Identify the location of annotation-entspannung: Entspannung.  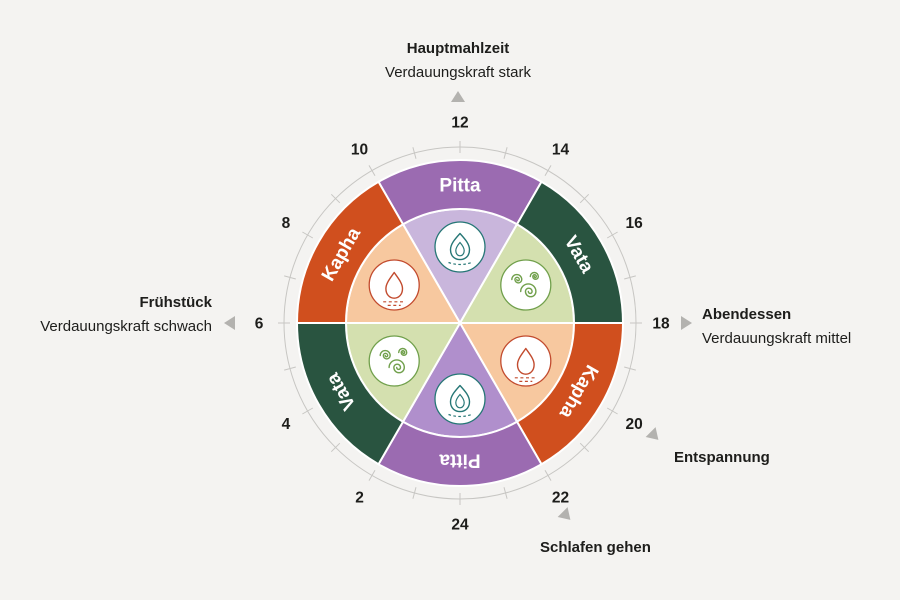
(722, 458).